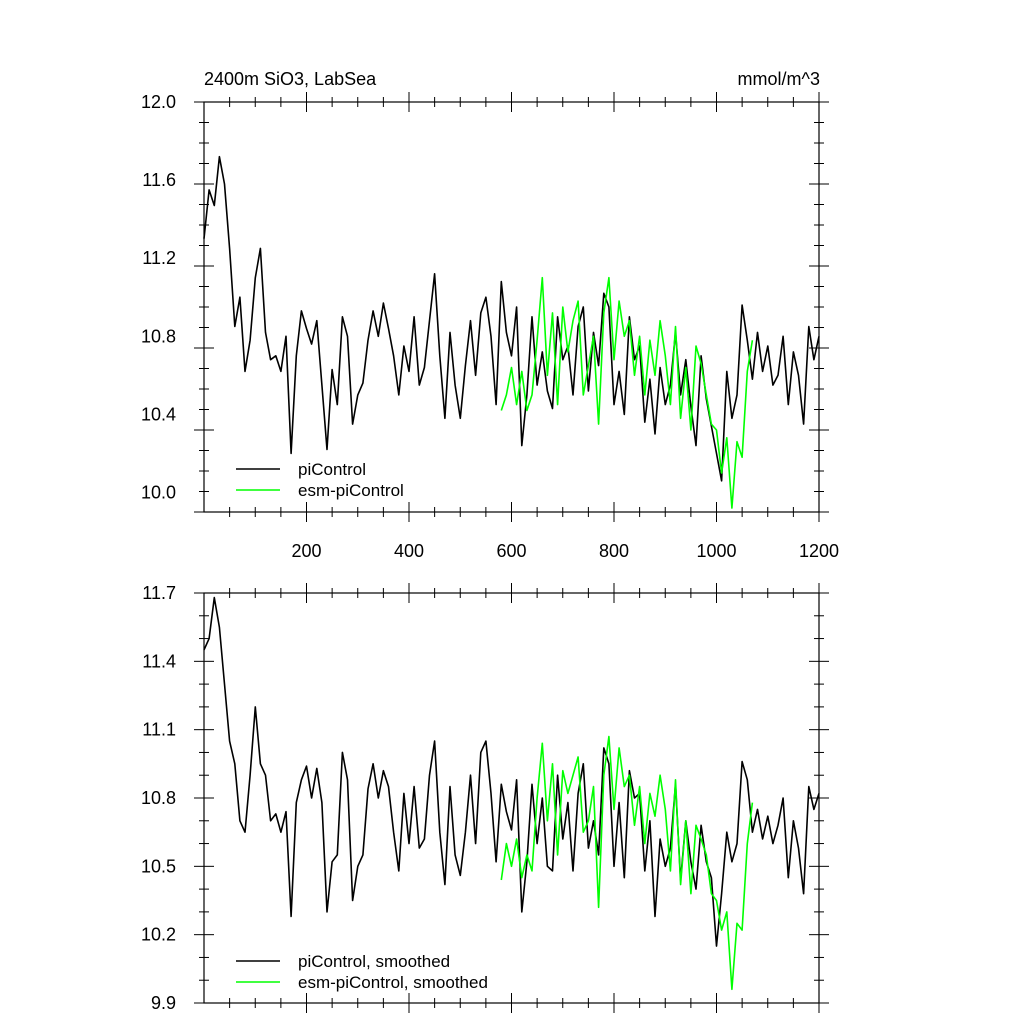  I want to click on top-chart-title: 2400m SiO3, LabSea, so click(290, 79).